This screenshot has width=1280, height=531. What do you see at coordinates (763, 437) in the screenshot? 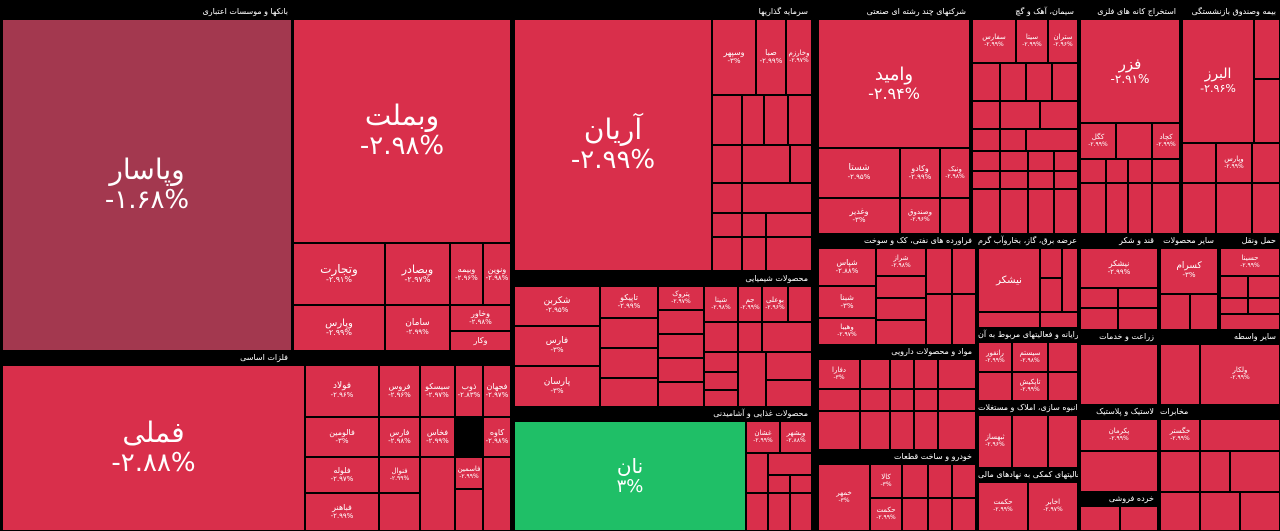
I see `stock-tile: غشان -۲.۹۹%` at bounding box center [763, 437].